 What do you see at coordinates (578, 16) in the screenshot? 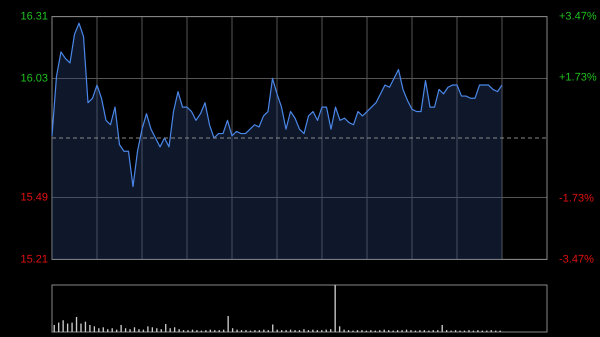
I see `y2-tick-label: +3.47%` at bounding box center [578, 16].